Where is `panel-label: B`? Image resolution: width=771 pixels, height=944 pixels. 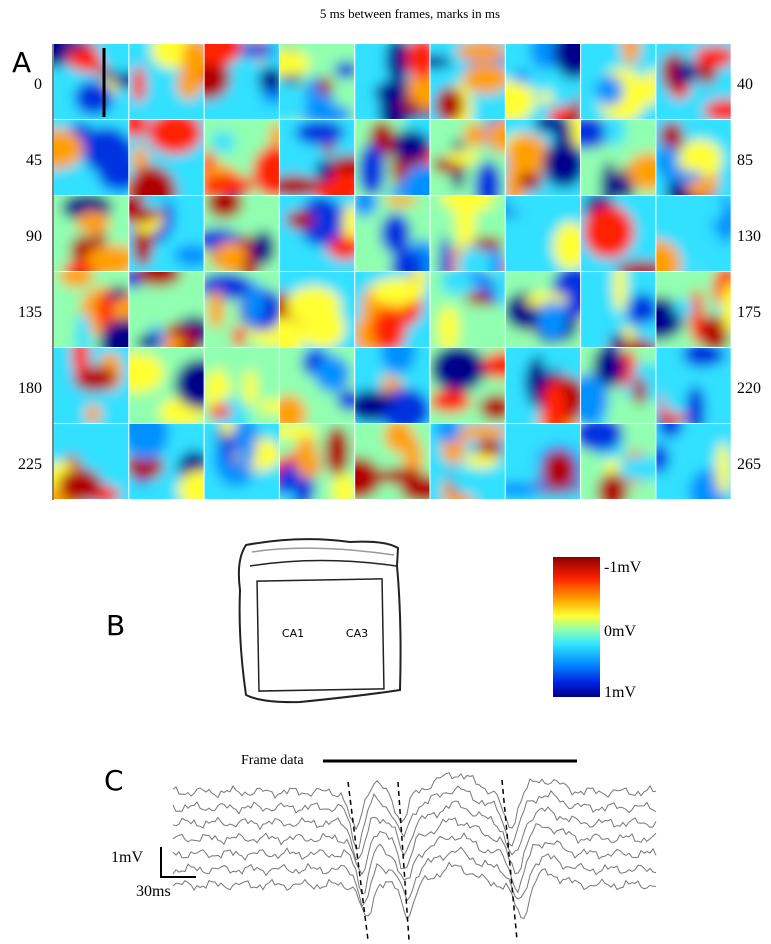
panel-label: B is located at coordinates (115, 625).